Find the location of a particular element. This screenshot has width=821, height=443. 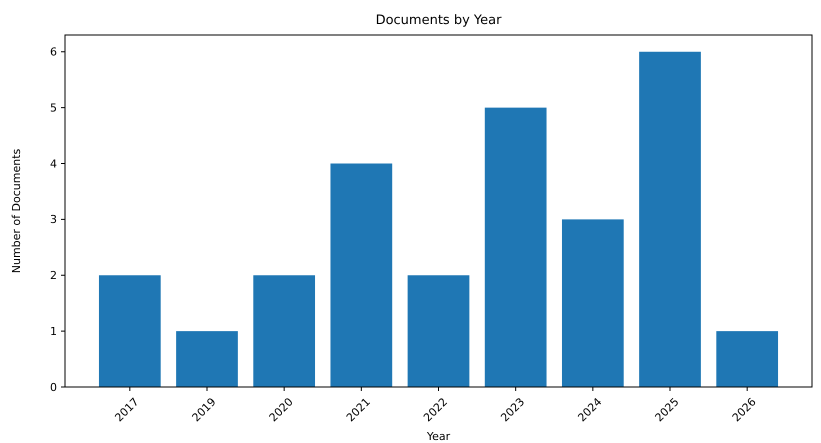

y-tick-label: 5 is located at coordinates (53, 107).